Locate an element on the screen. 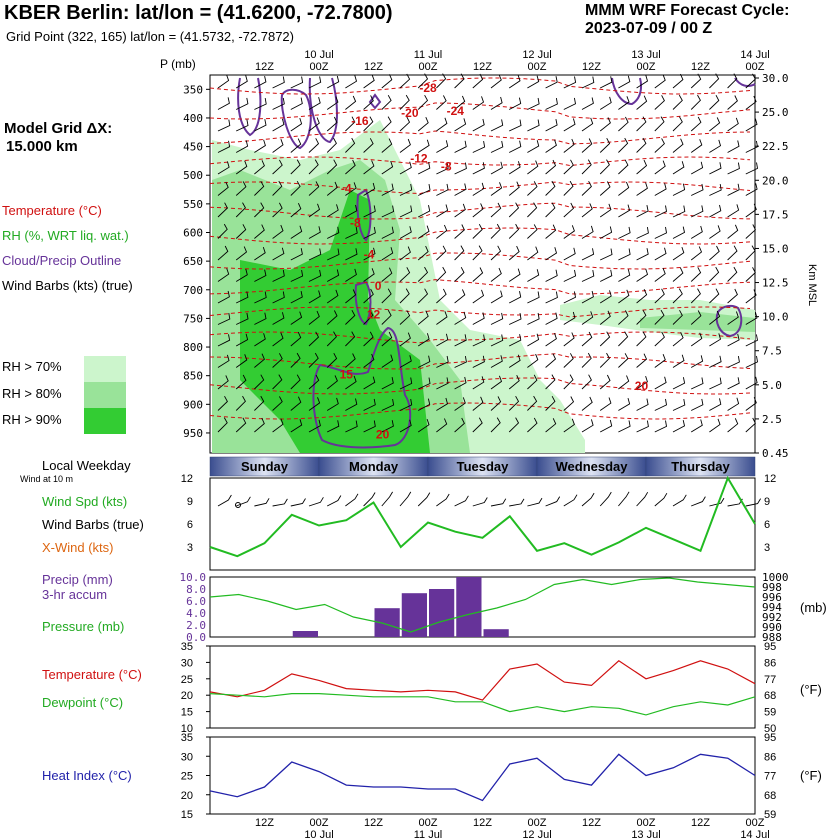 This screenshot has height=840, width=840. pressure-tick: 992 is located at coordinates (772, 617).